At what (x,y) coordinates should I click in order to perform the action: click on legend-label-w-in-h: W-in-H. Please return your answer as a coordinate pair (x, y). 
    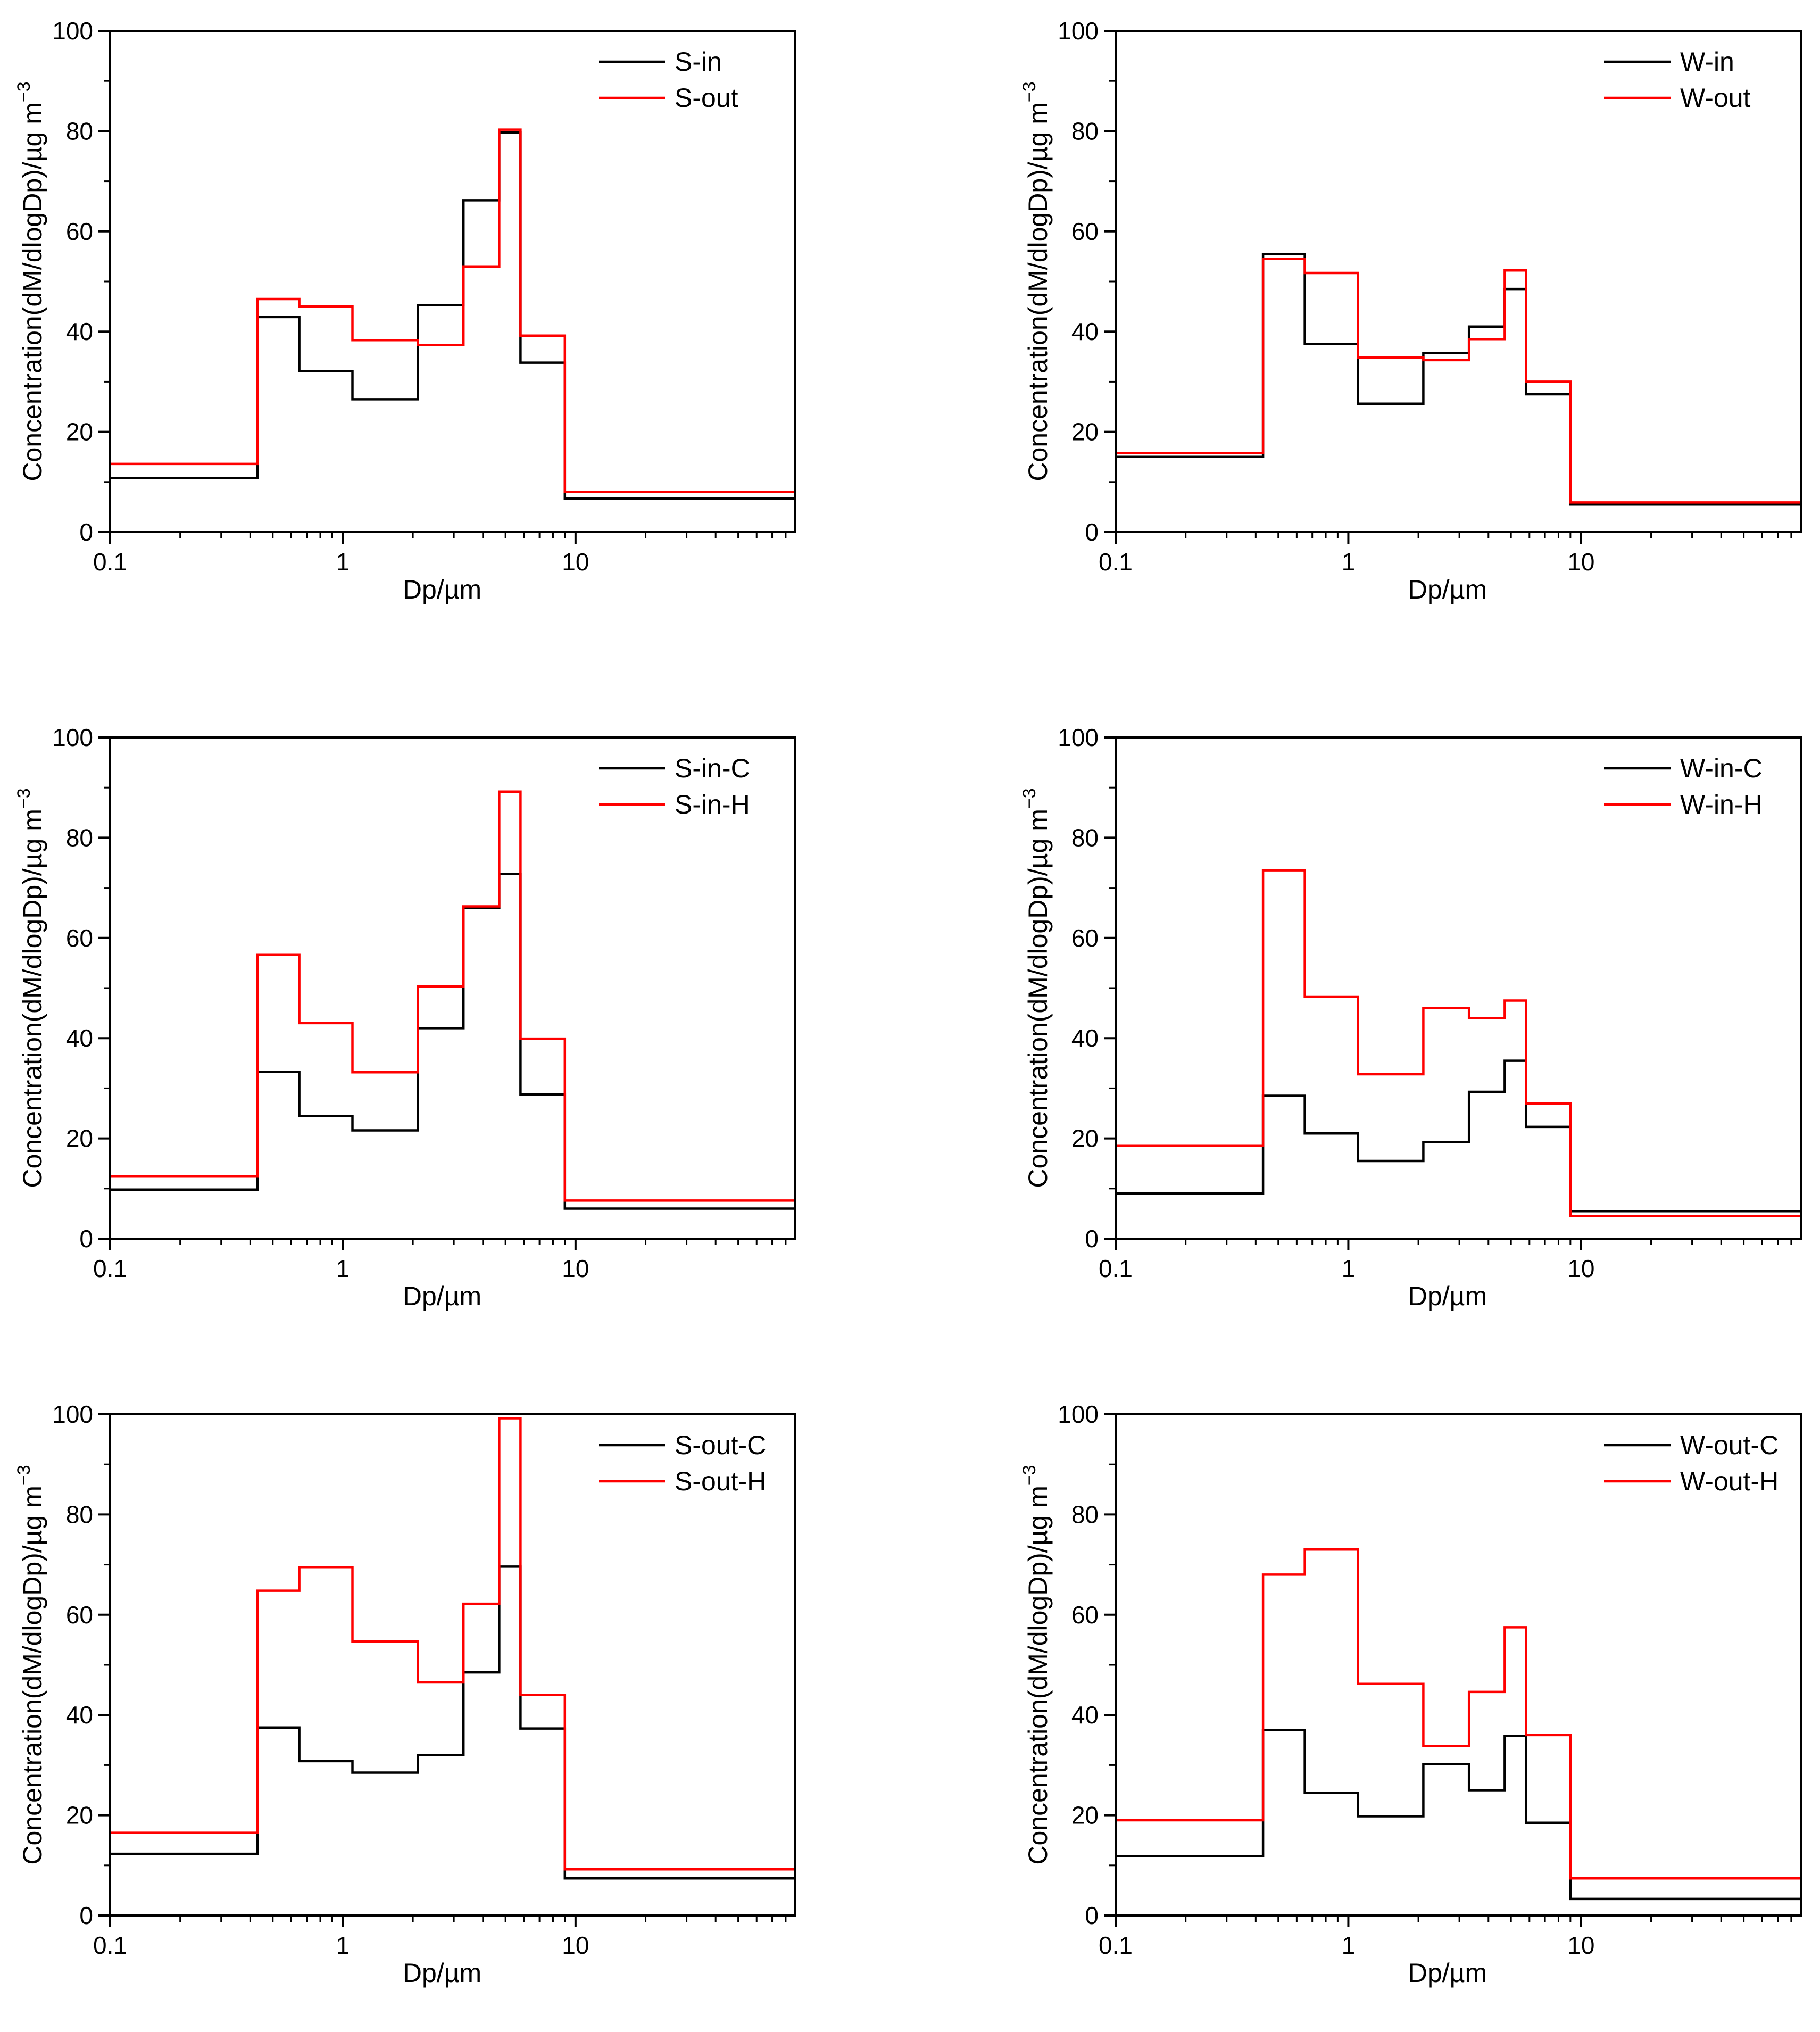
    Looking at the image, I should click on (1721, 804).